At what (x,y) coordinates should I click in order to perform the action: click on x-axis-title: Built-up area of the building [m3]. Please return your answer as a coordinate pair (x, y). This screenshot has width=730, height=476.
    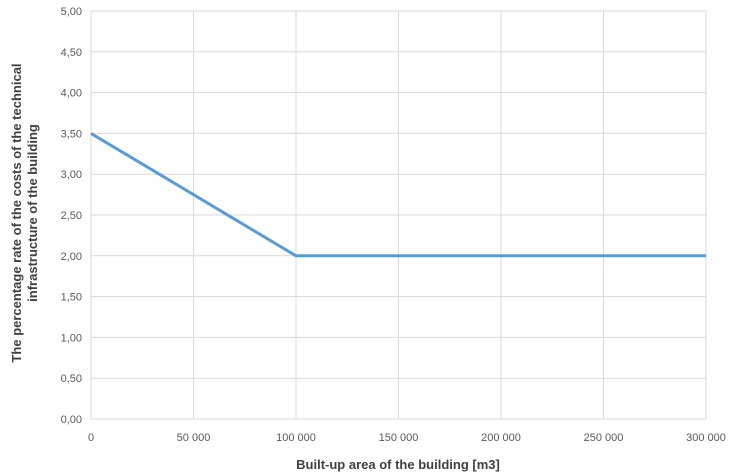
    Looking at the image, I should click on (398, 464).